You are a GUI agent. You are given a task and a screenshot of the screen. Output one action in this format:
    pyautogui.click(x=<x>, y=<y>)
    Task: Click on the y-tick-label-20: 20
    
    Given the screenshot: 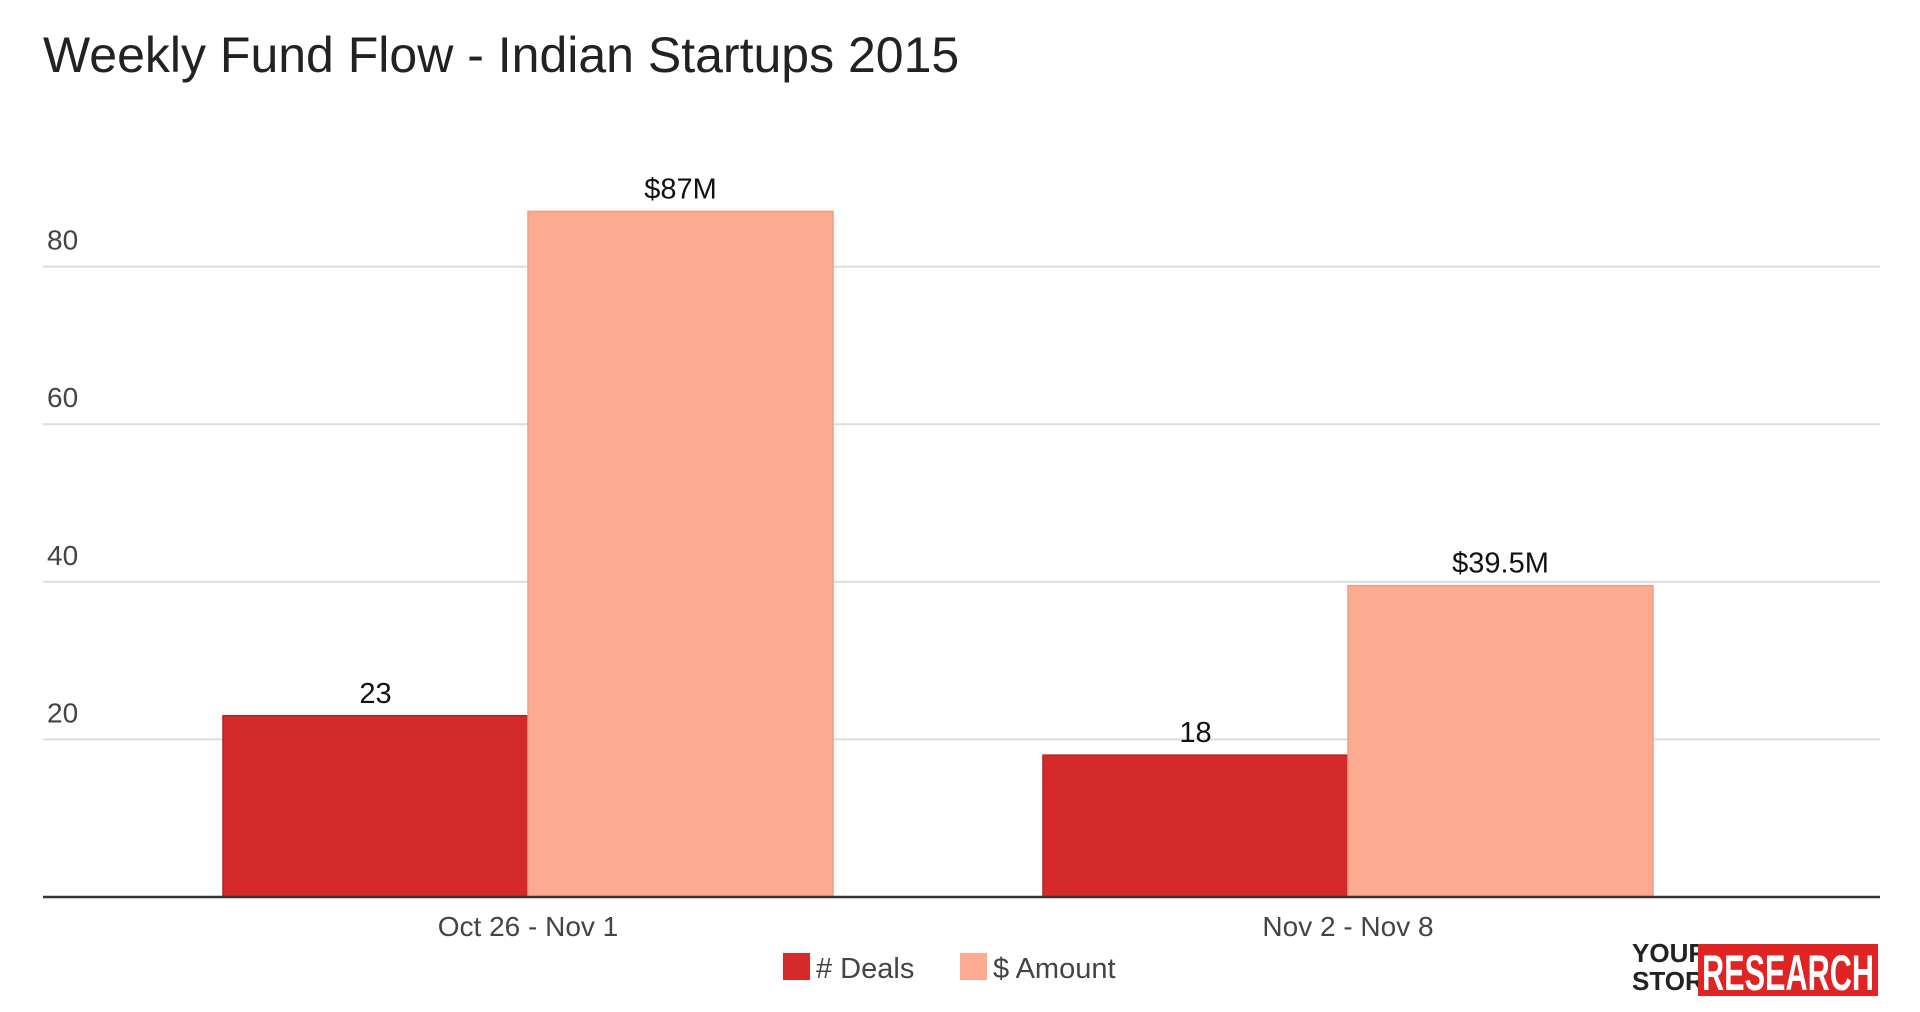 What is the action you would take?
    pyautogui.click(x=62, y=712)
    